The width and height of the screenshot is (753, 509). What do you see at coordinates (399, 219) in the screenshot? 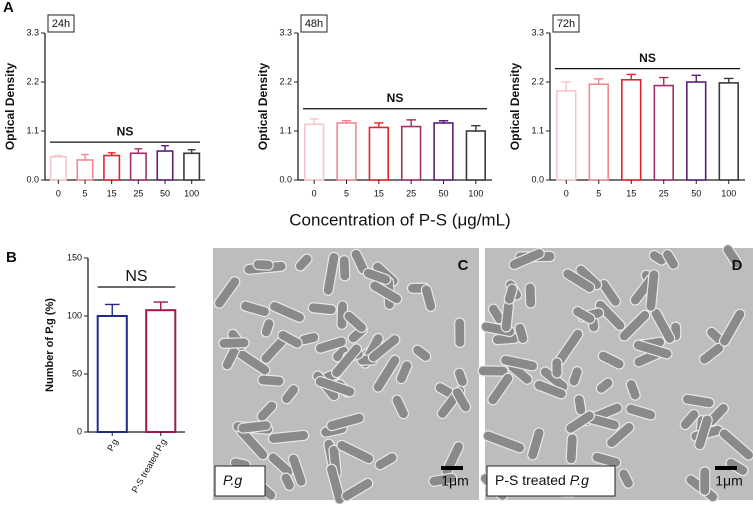
I see `x-axis-label: Concentration of P-S (μg/mL)` at bounding box center [399, 219].